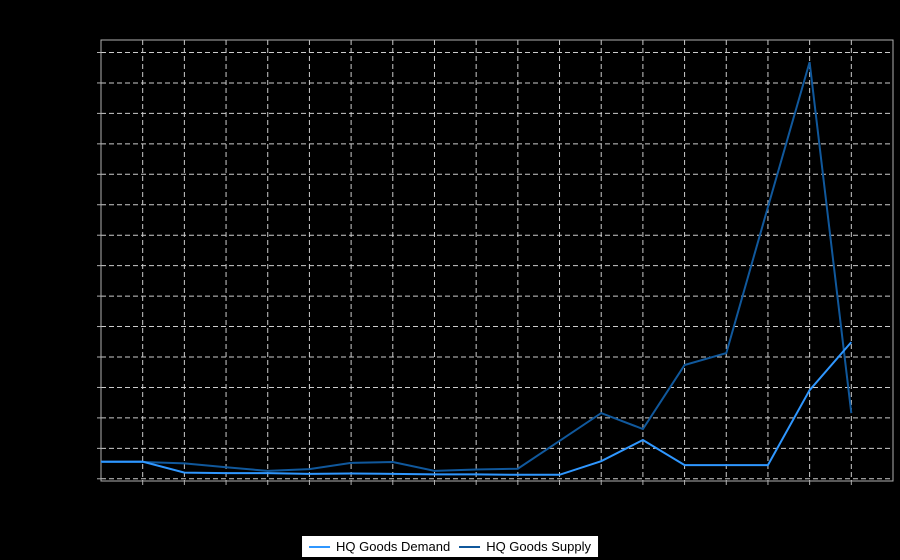 This screenshot has width=900, height=560. I want to click on demand-line-icon, so click(320, 546).